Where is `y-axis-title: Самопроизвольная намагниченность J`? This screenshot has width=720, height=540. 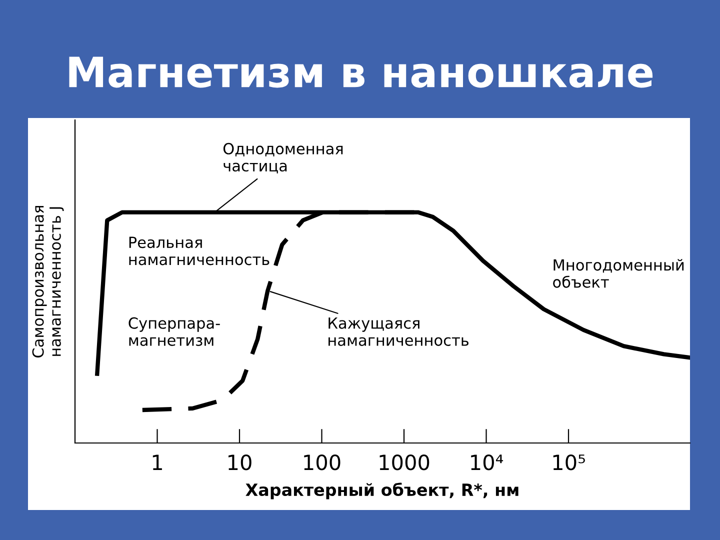
y-axis-title: Самопроизвольная намагниченность J is located at coordinates (48, 282).